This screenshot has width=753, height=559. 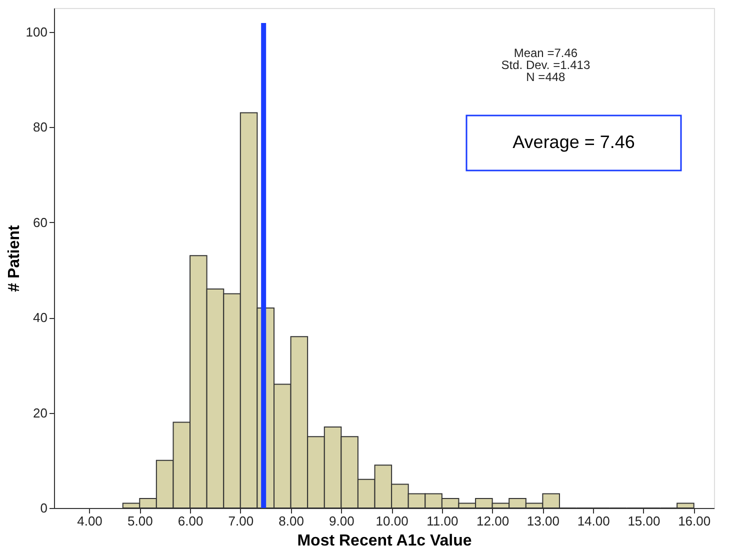 What do you see at coordinates (341, 521) in the screenshot?
I see `x-tick-label: 9.00` at bounding box center [341, 521].